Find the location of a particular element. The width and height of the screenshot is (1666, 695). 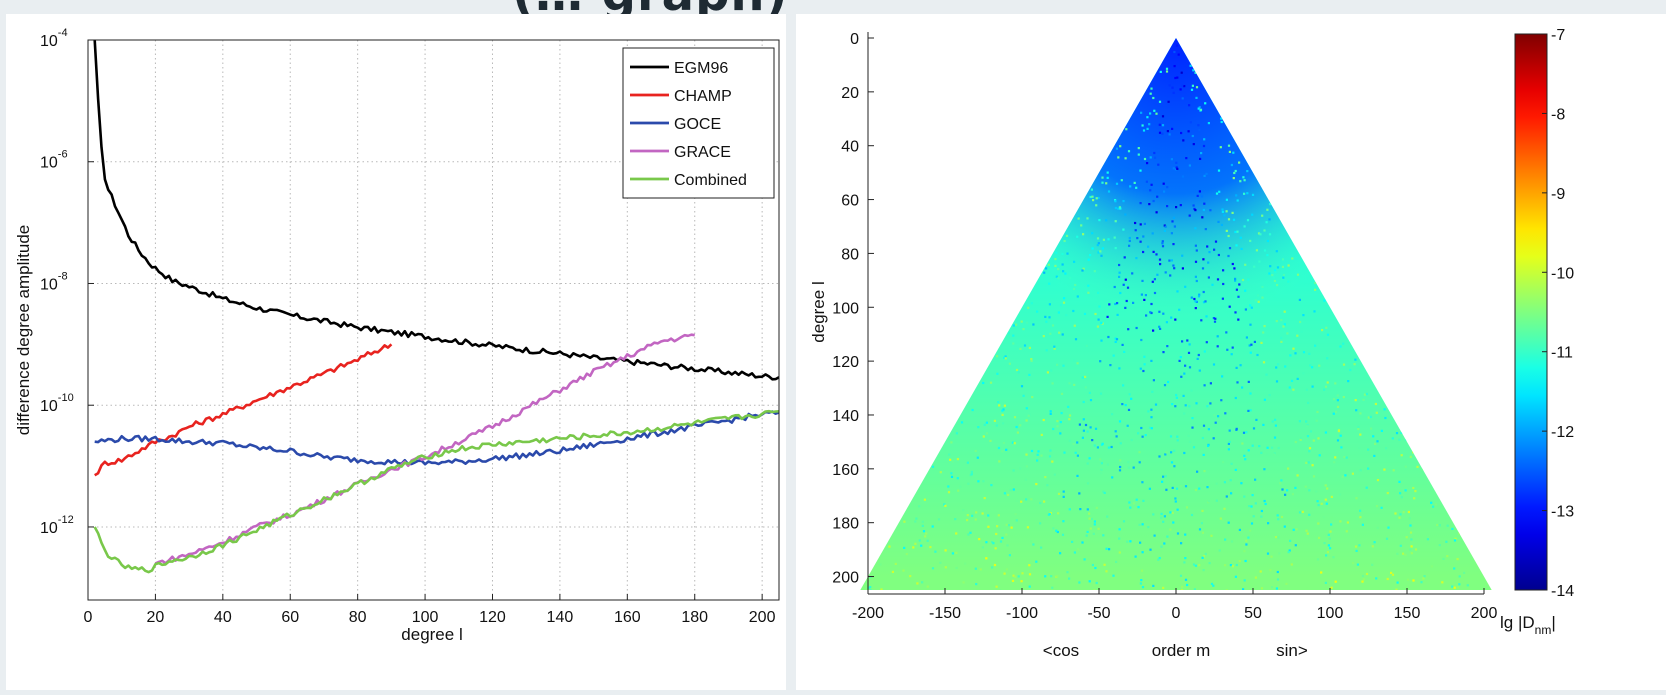

cos-label: <cos is located at coordinates (1061, 650).